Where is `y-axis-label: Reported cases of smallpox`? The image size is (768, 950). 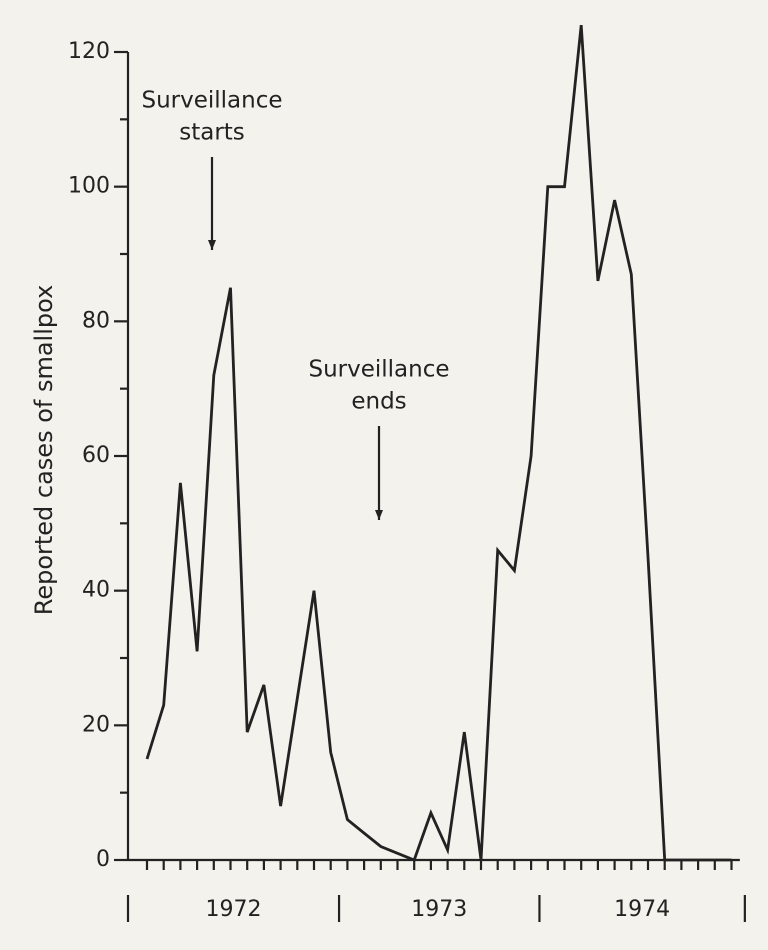 y-axis-label: Reported cases of smallpox is located at coordinates (44, 450).